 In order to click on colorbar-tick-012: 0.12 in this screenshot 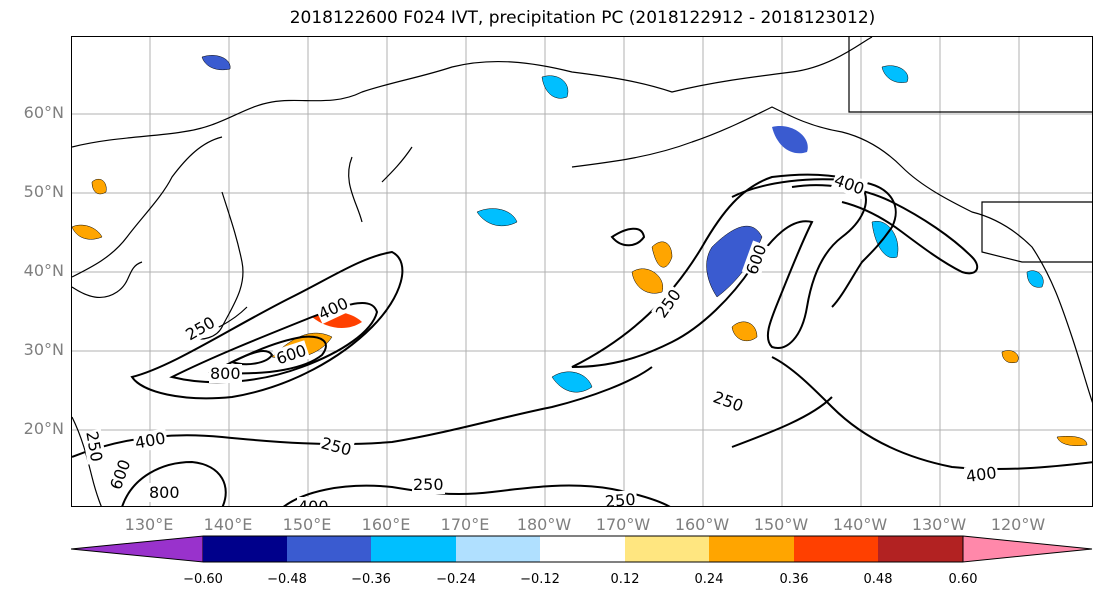, I will do `click(625, 579)`.